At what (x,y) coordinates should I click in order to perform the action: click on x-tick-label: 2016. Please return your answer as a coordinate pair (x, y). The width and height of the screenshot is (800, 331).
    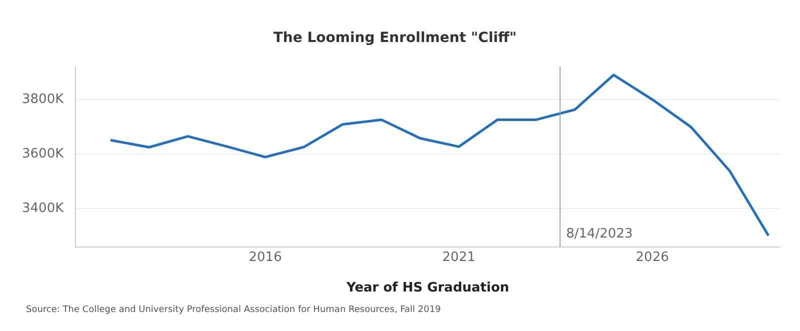
    Looking at the image, I should click on (265, 257).